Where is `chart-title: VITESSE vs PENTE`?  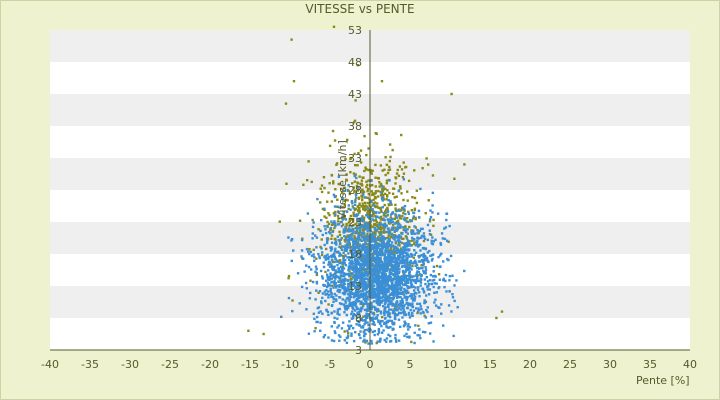
chart-title: VITESSE vs PENTE is located at coordinates (360, 9).